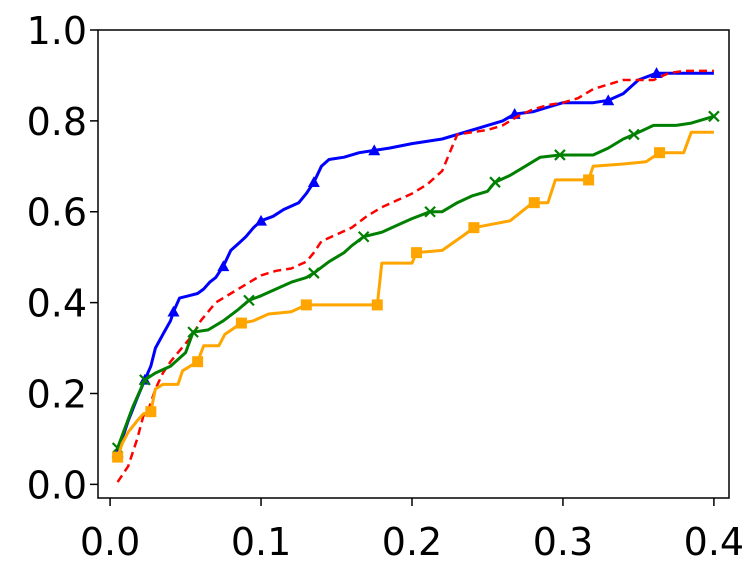 This screenshot has width=748, height=570. Describe the element at coordinates (412, 542) in the screenshot. I see `x-tick-label: 0.2` at that location.